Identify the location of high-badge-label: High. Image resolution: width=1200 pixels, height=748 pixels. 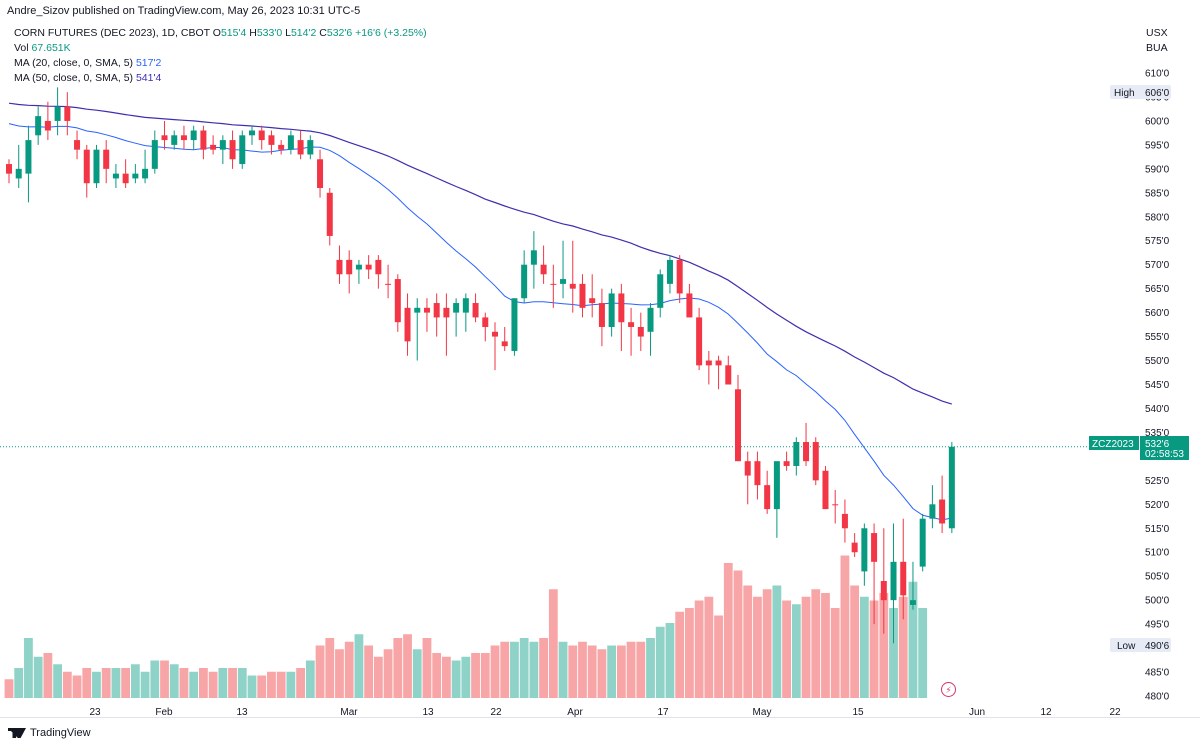
(1124, 93).